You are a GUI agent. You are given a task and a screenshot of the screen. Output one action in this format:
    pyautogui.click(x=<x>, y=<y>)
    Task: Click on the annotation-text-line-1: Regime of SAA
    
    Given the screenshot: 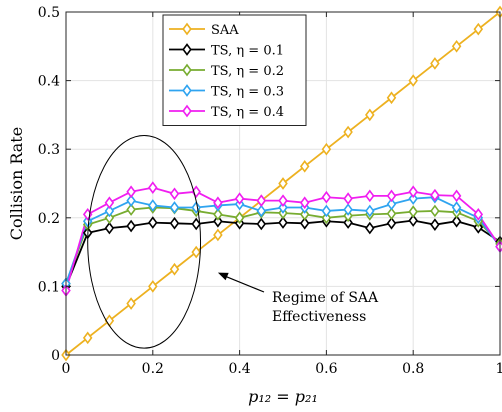 What is the action you would take?
    pyautogui.click(x=325, y=298)
    